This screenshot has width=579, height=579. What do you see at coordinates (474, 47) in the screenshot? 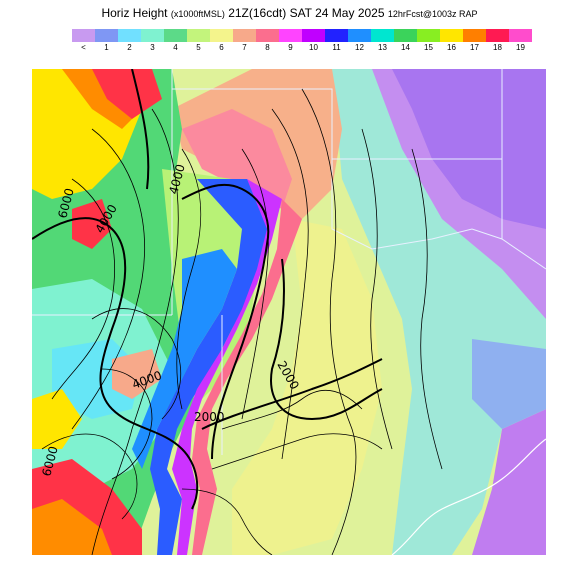
I see `legend-label: 17` at bounding box center [474, 47].